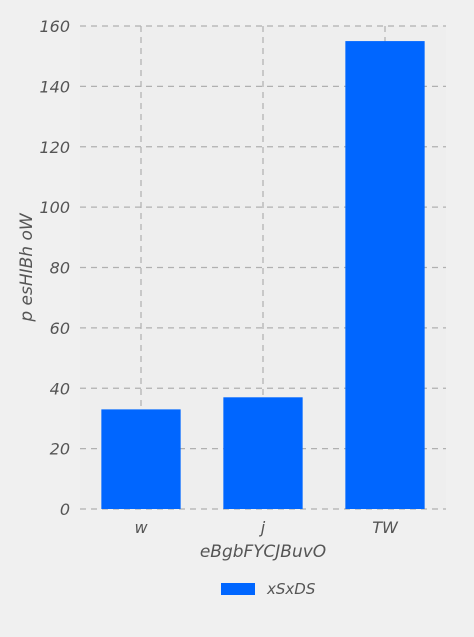  What do you see at coordinates (60, 388) in the screenshot?
I see `y-tick-label: 40` at bounding box center [60, 388].